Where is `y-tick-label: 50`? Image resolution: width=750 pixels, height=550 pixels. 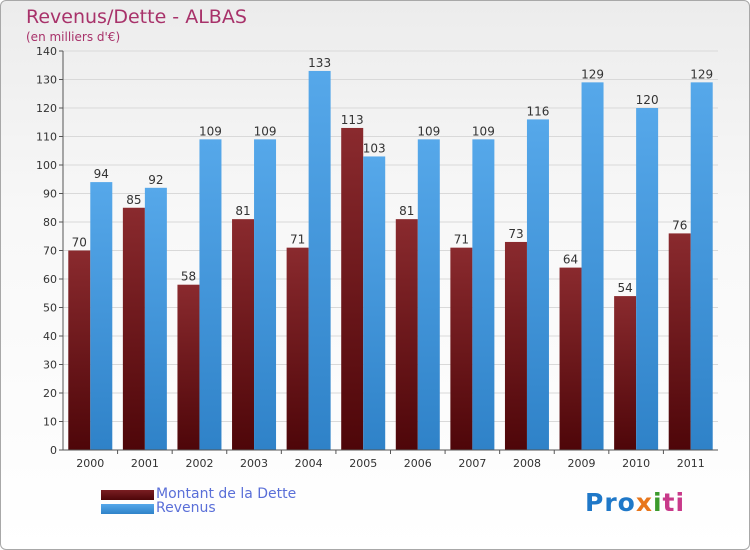
y-tick-label: 50 is located at coordinates (50, 308).